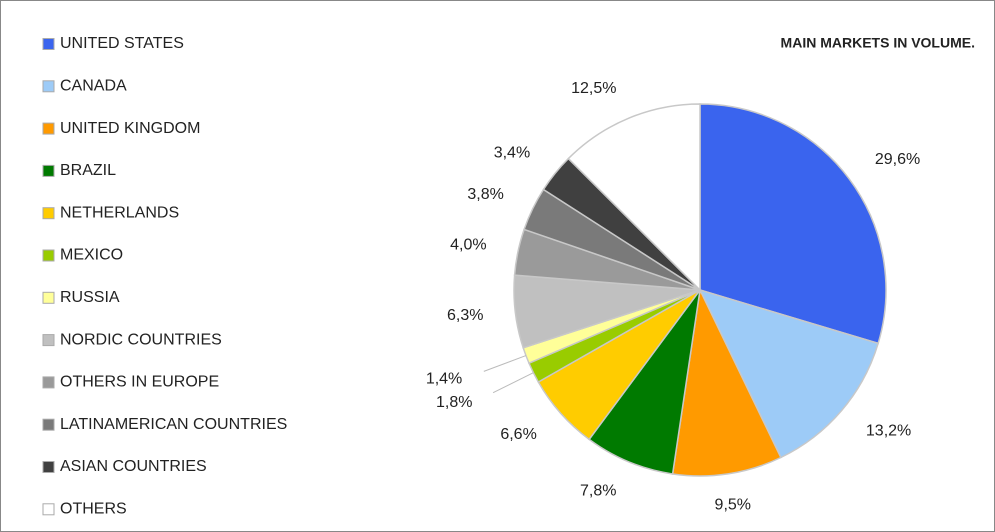 The width and height of the screenshot is (995, 532). What do you see at coordinates (593, 88) in the screenshot?
I see `data-label: 12,5%` at bounding box center [593, 88].